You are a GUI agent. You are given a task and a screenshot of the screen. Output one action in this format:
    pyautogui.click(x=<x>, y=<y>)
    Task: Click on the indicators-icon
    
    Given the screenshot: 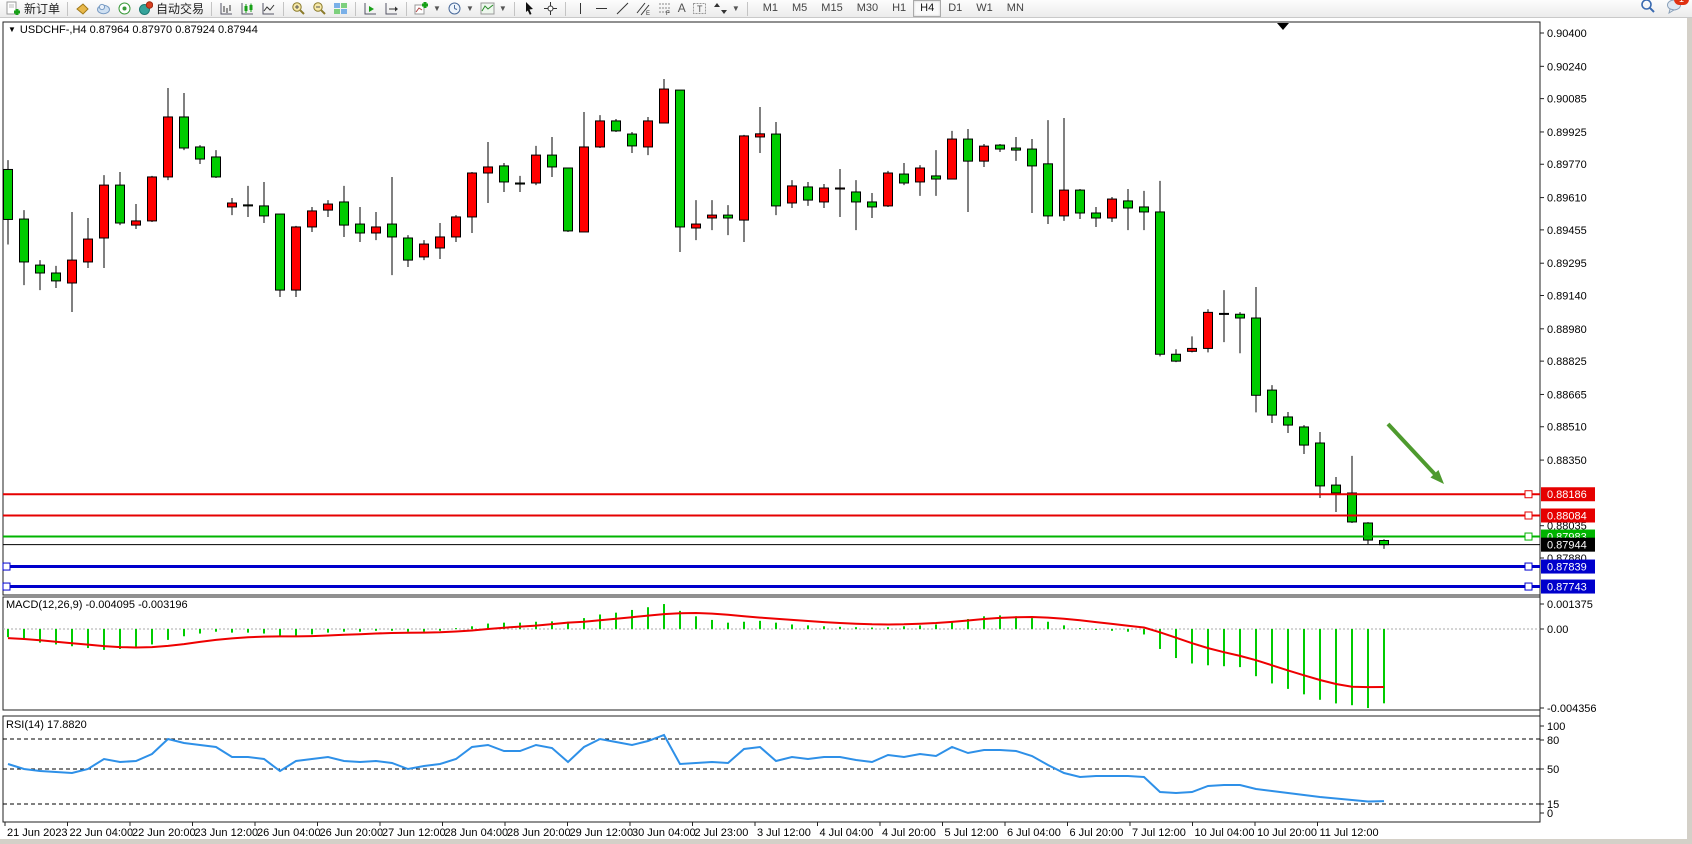 What is the action you would take?
    pyautogui.click(x=421, y=8)
    